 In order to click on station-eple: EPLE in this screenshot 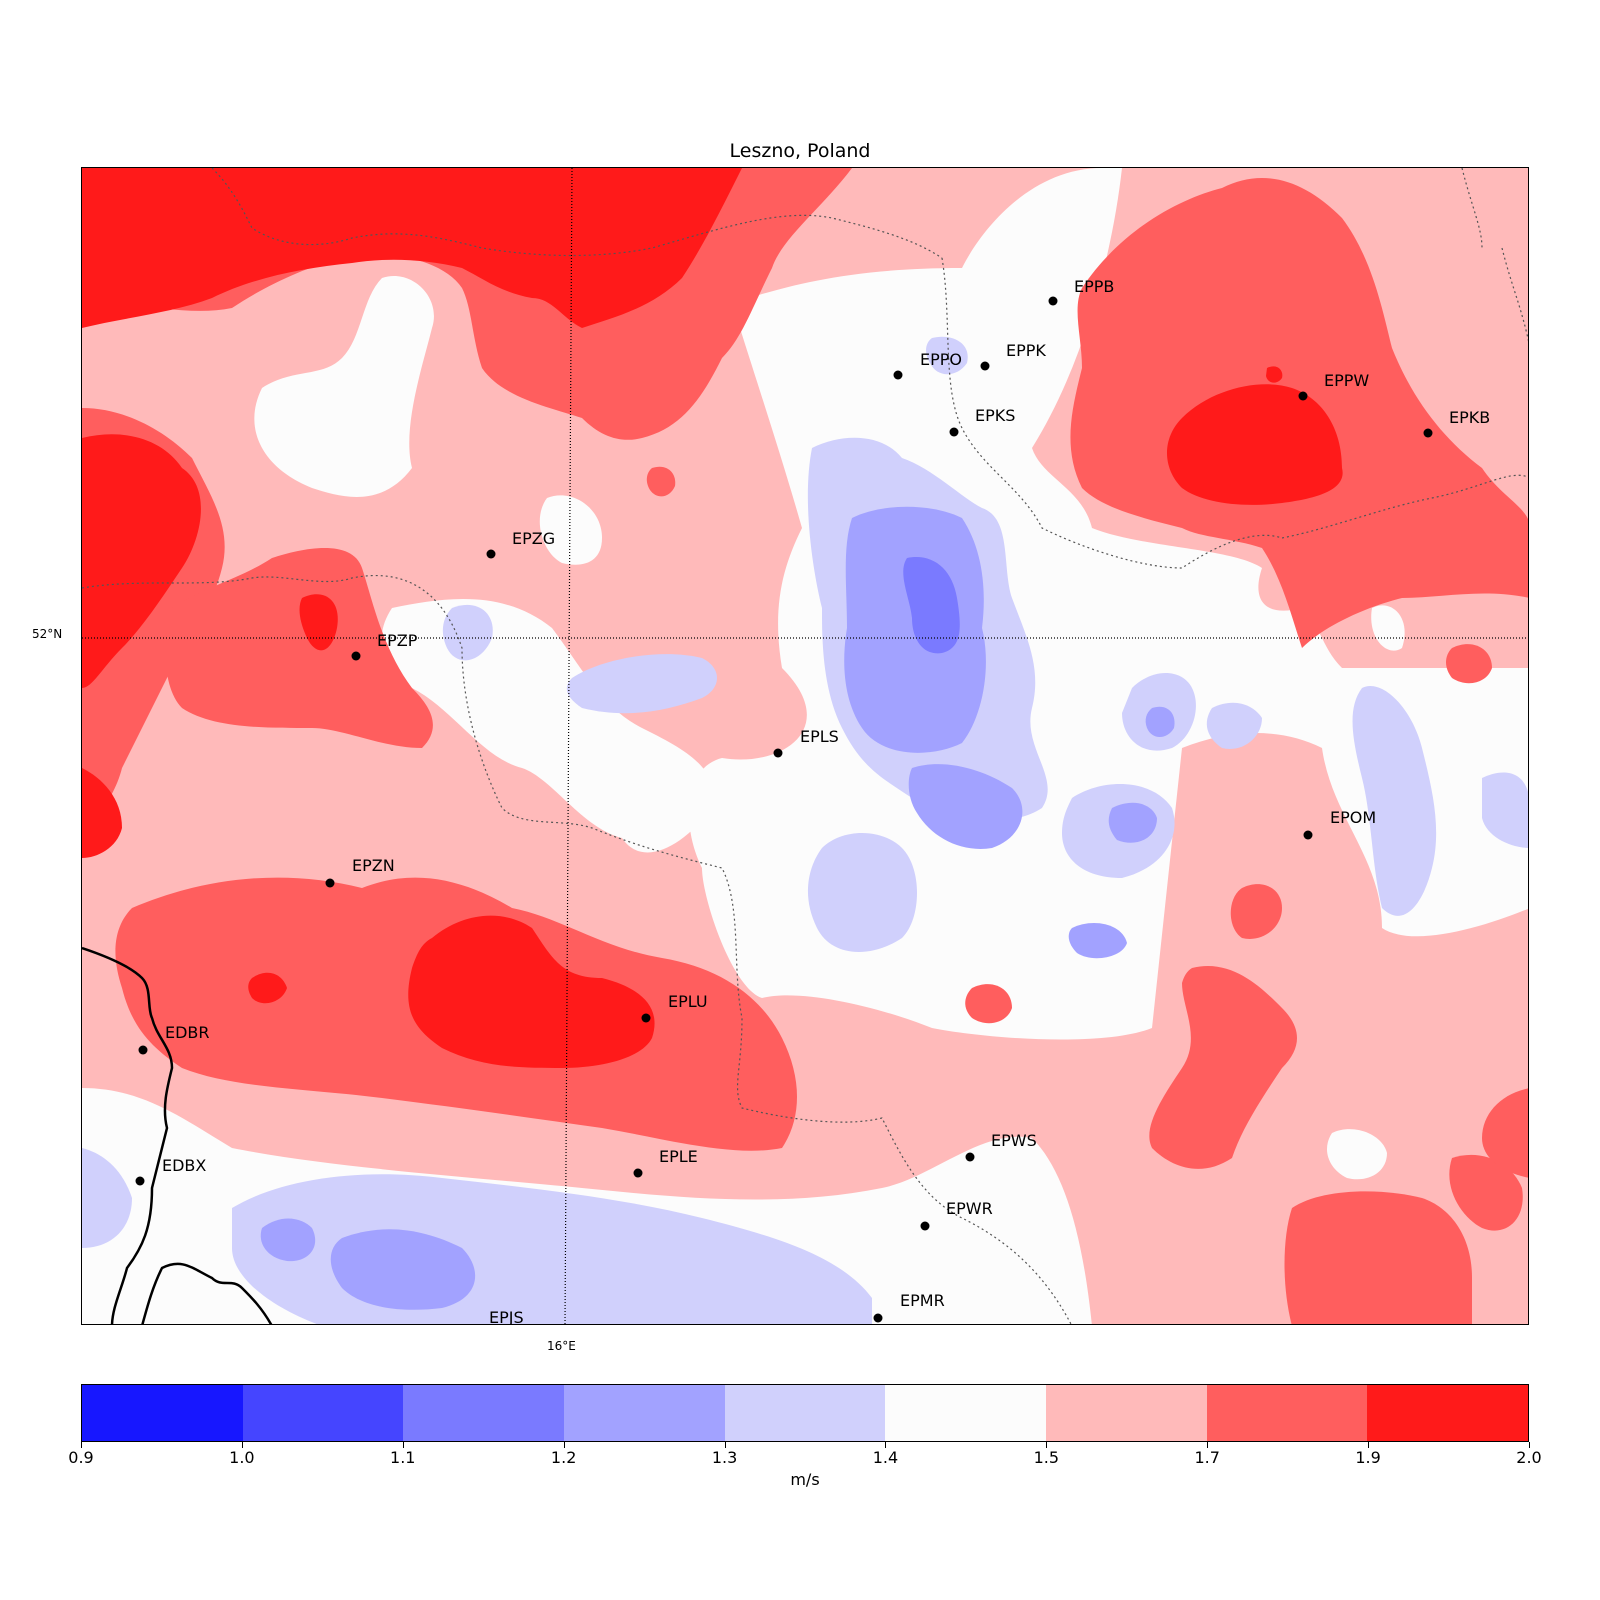, I will do `click(665, 1162)`.